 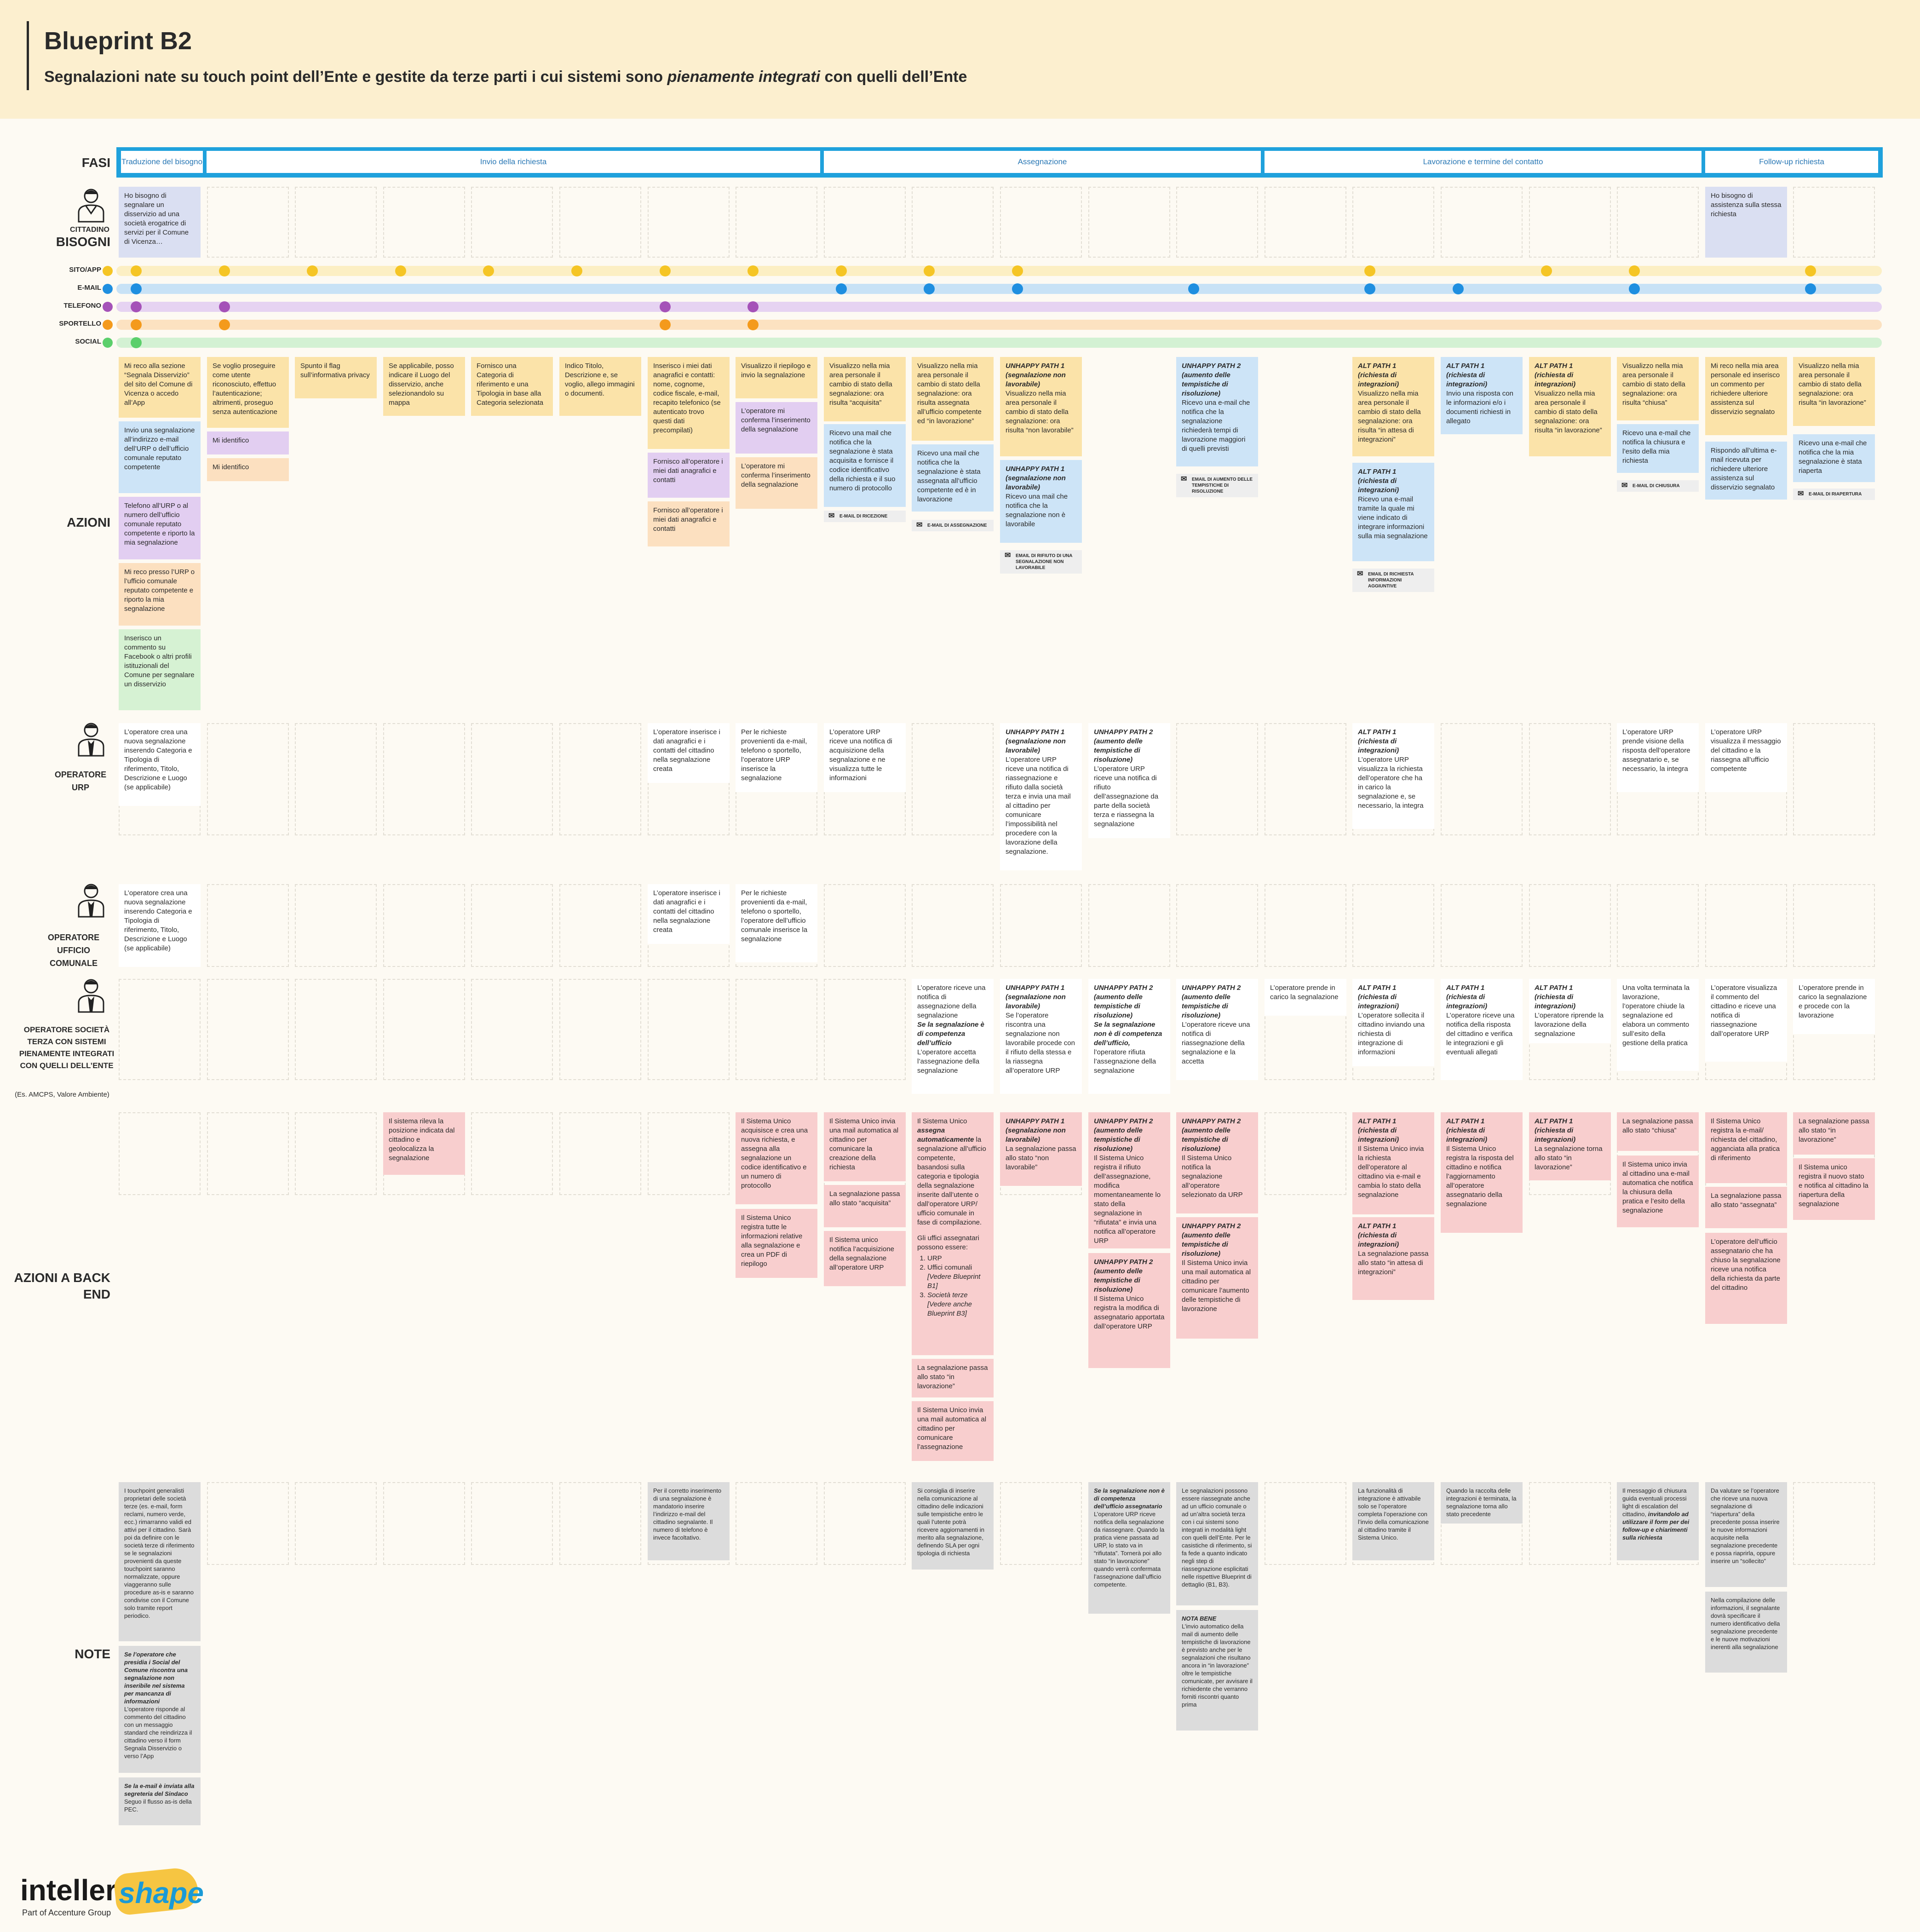 What do you see at coordinates (865, 516) in the screenshot?
I see `email-tag: E-MAIL DI RICEZIONE` at bounding box center [865, 516].